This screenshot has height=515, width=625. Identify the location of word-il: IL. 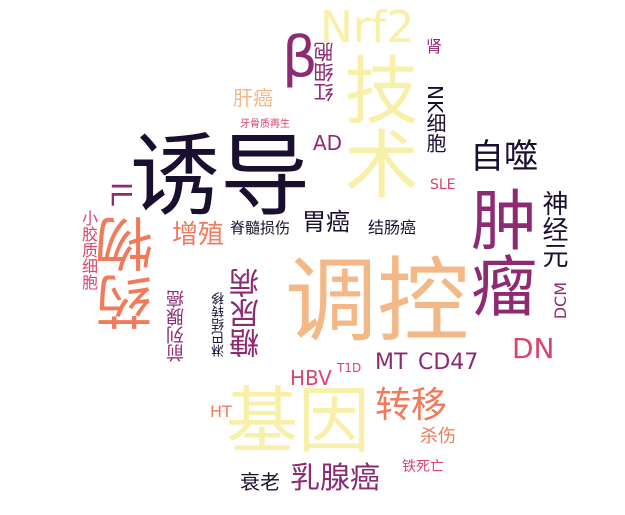
(121, 194).